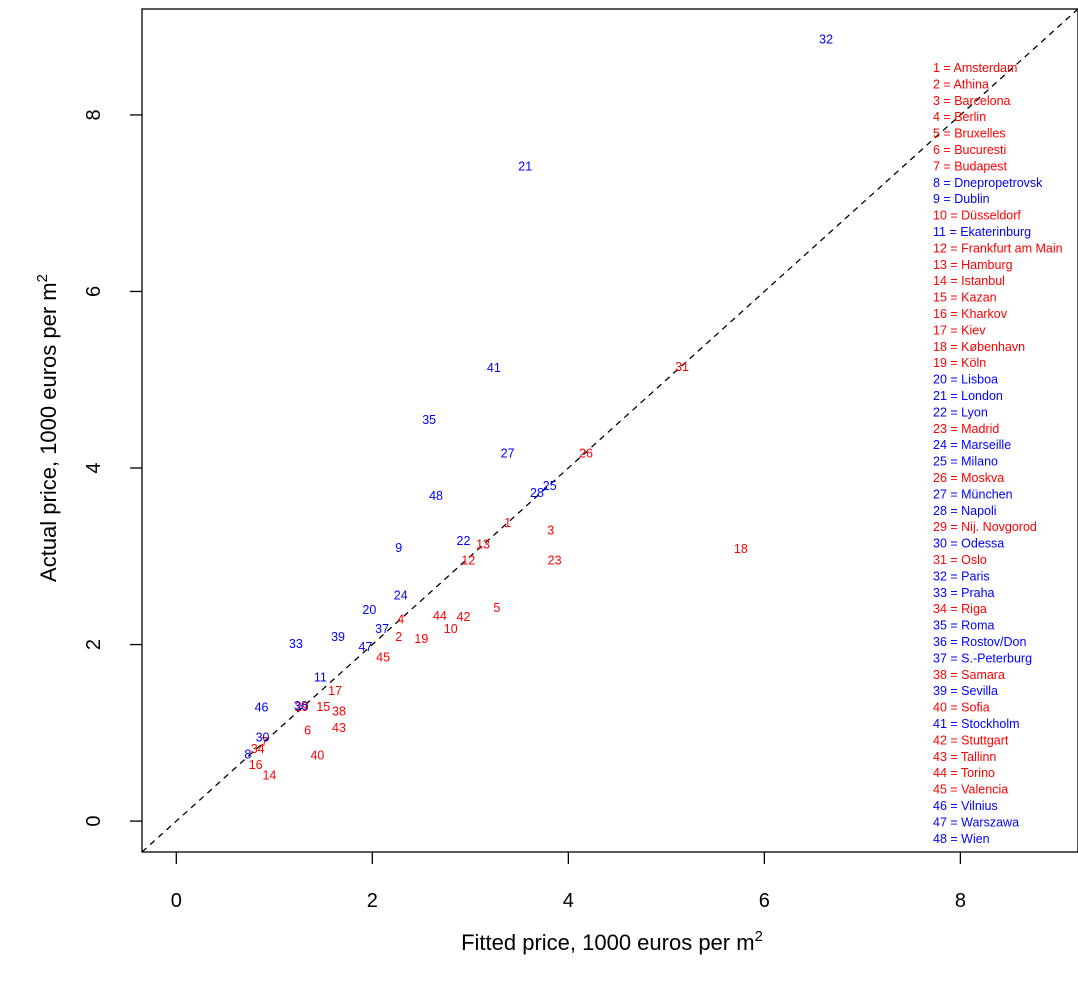 The width and height of the screenshot is (1078, 987). Describe the element at coordinates (826, 40) in the screenshot. I see `point-label-32: 32` at that location.